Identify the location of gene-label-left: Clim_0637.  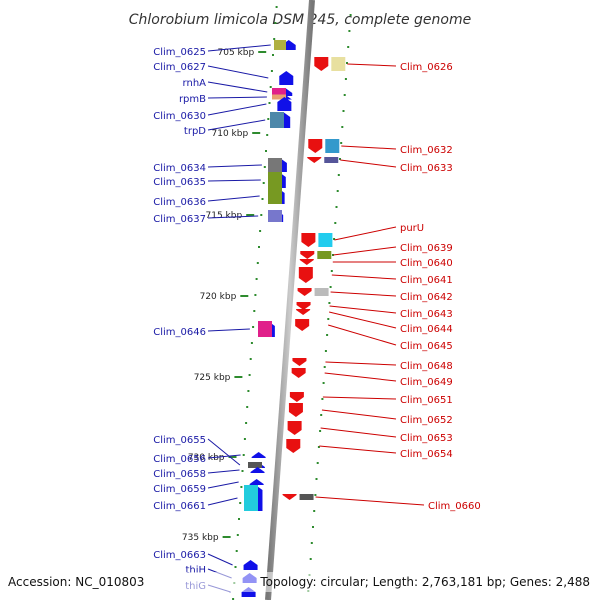
(179, 219).